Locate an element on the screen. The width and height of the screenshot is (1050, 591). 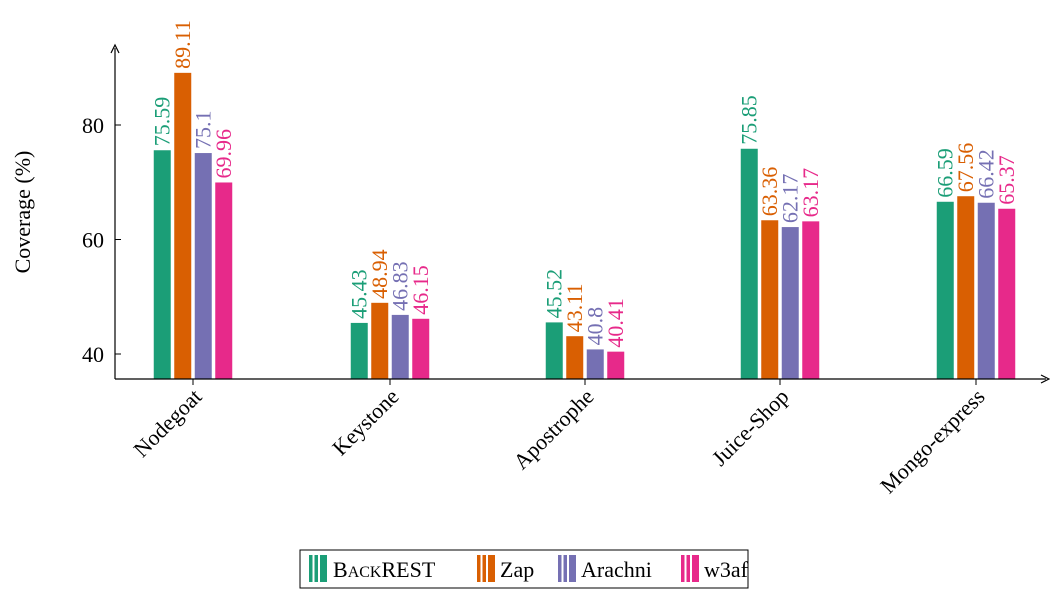
bar-backrest-juice-shop is located at coordinates (749, 263).